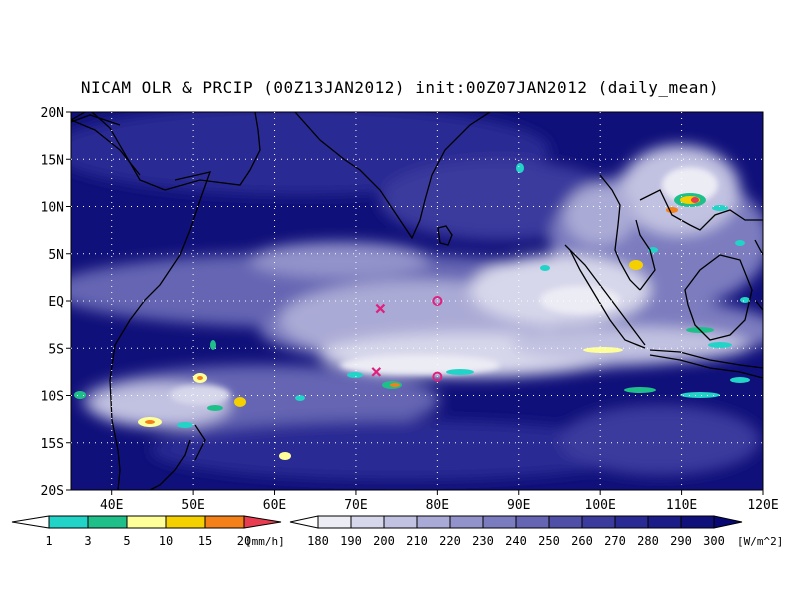  Describe the element at coordinates (56, 255) in the screenshot. I see `lat-tick-label: 5N` at that location.